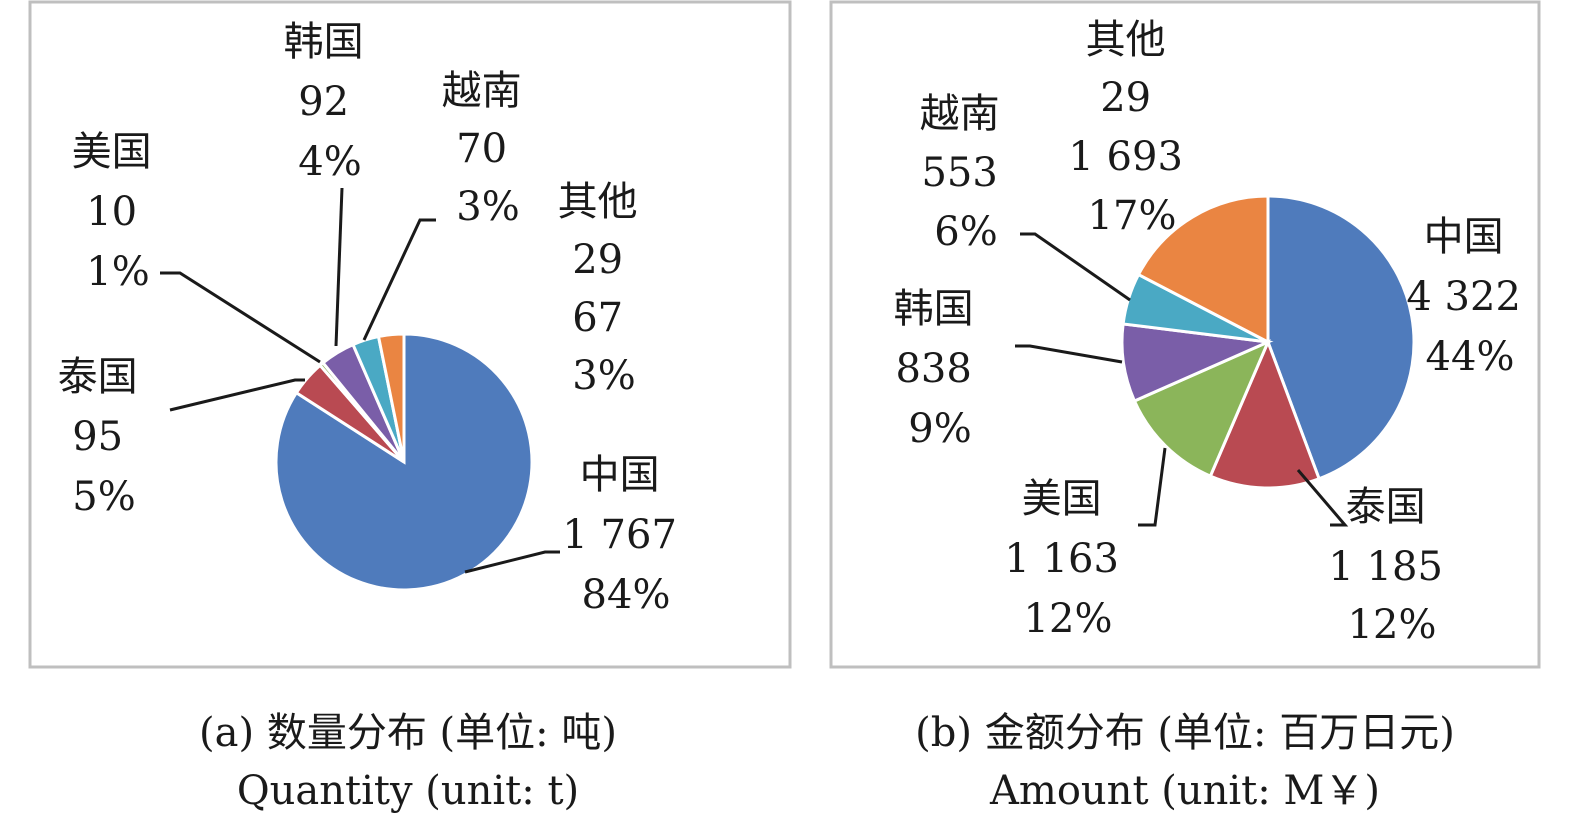 The image size is (1575, 828). I want to click on label-a-usa-value: 10, so click(111, 212).